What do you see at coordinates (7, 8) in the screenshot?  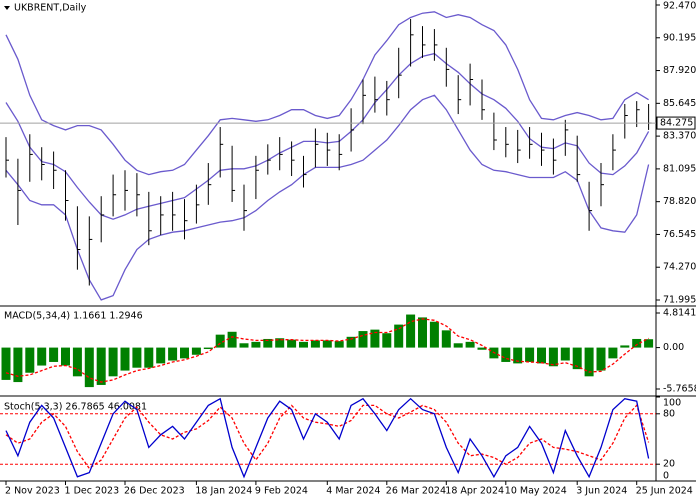 I see `symbol-marker` at bounding box center [7, 8].